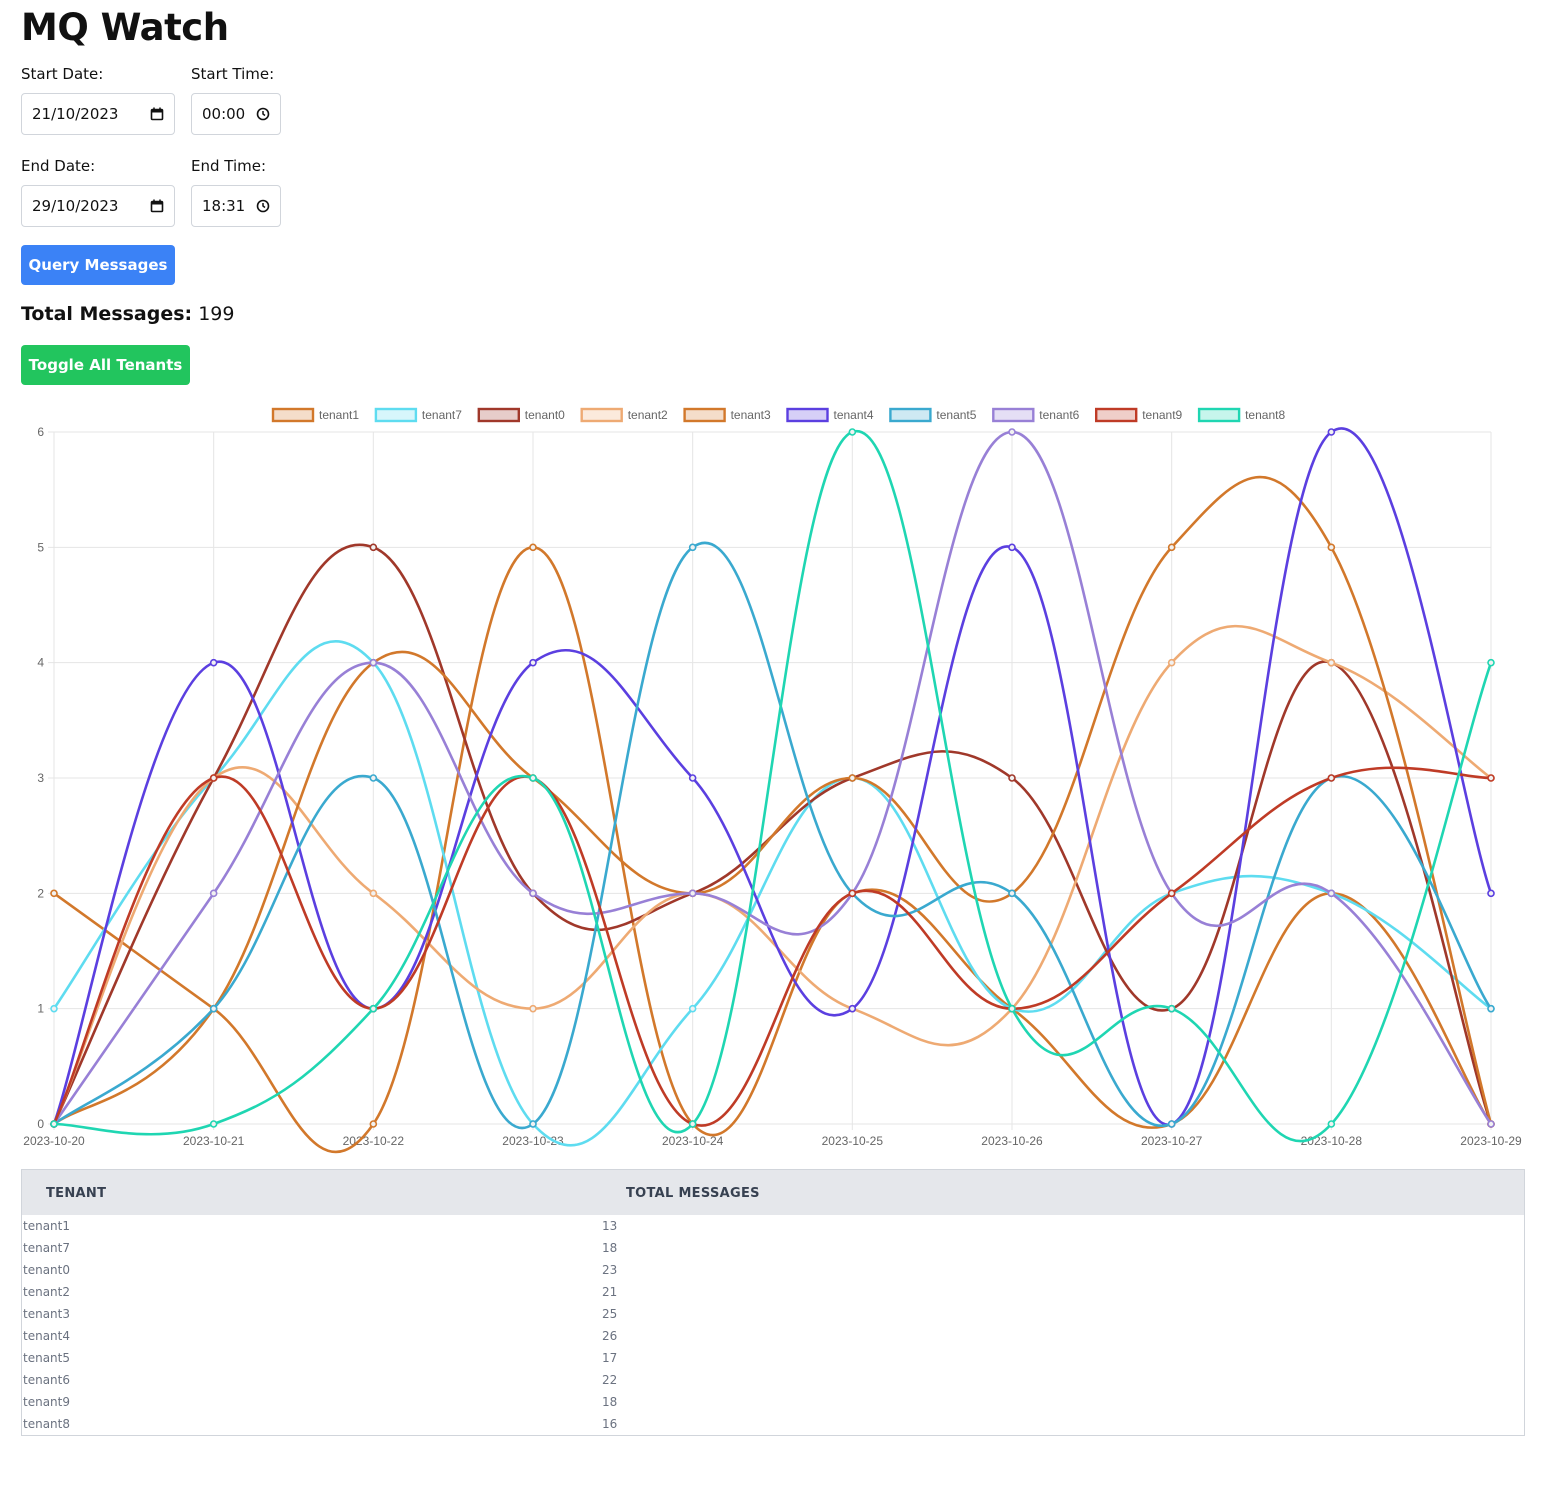  I want to click on table-row: tenant7 18, so click(773, 1248).